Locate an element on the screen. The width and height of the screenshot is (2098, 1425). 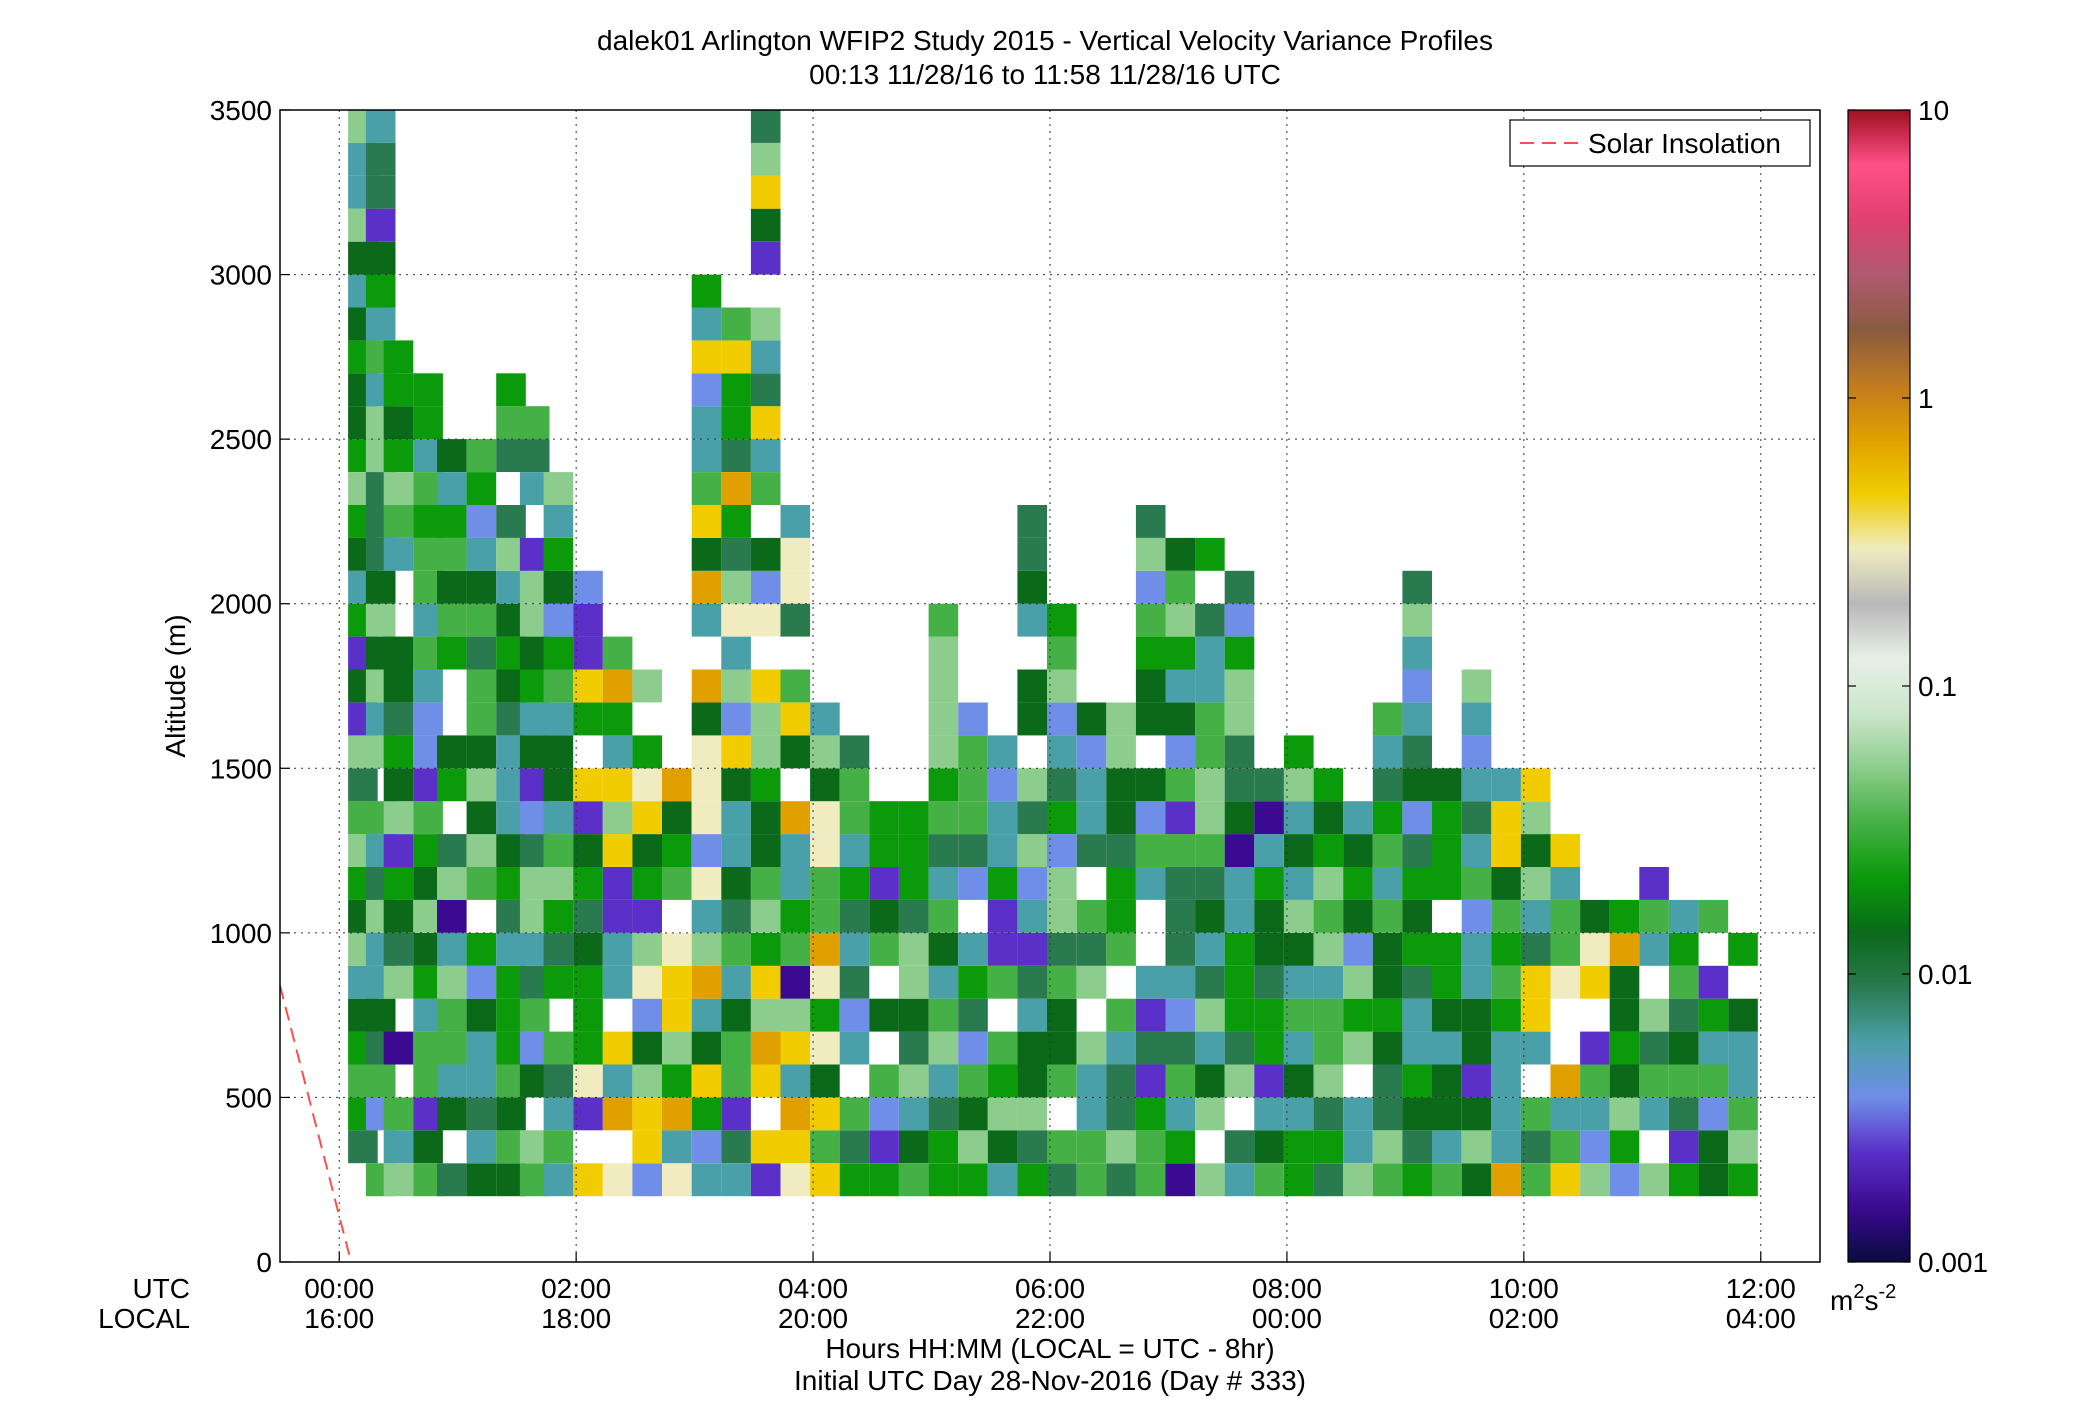
x-tick-label-local: 18:00 is located at coordinates (576, 1318).